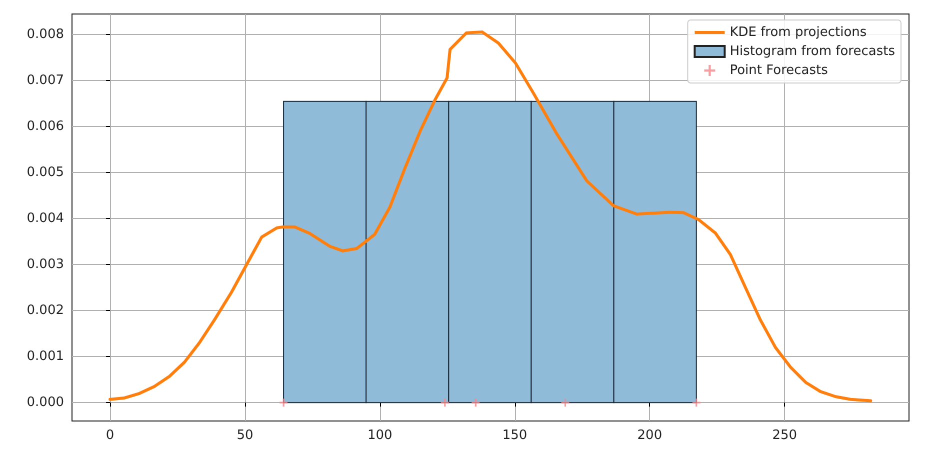  Describe the element at coordinates (245, 435) in the screenshot. I see `x-tick-label: 50` at that location.